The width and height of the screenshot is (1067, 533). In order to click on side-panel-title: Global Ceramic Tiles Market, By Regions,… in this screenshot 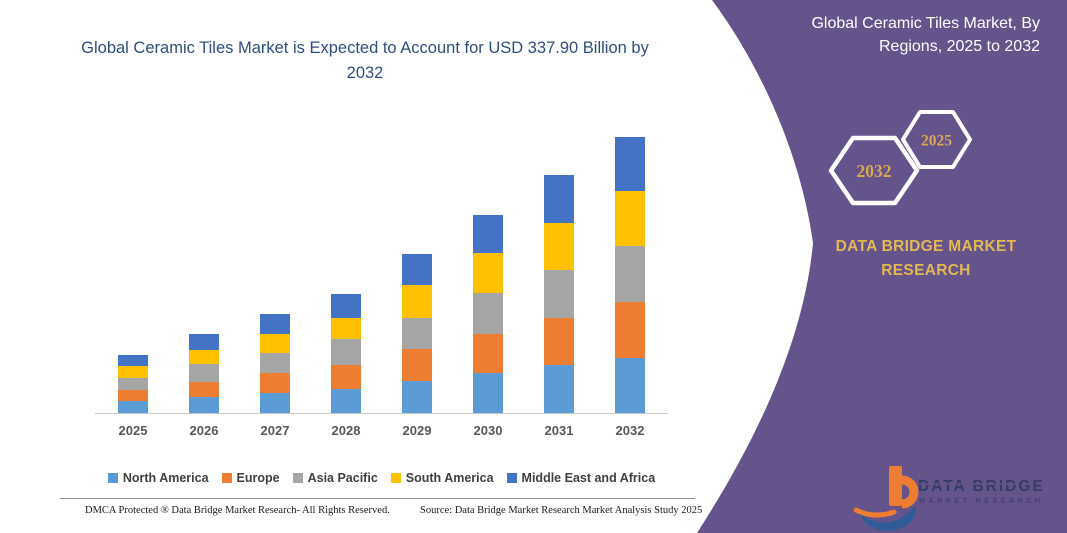, I will do `click(925, 35)`.